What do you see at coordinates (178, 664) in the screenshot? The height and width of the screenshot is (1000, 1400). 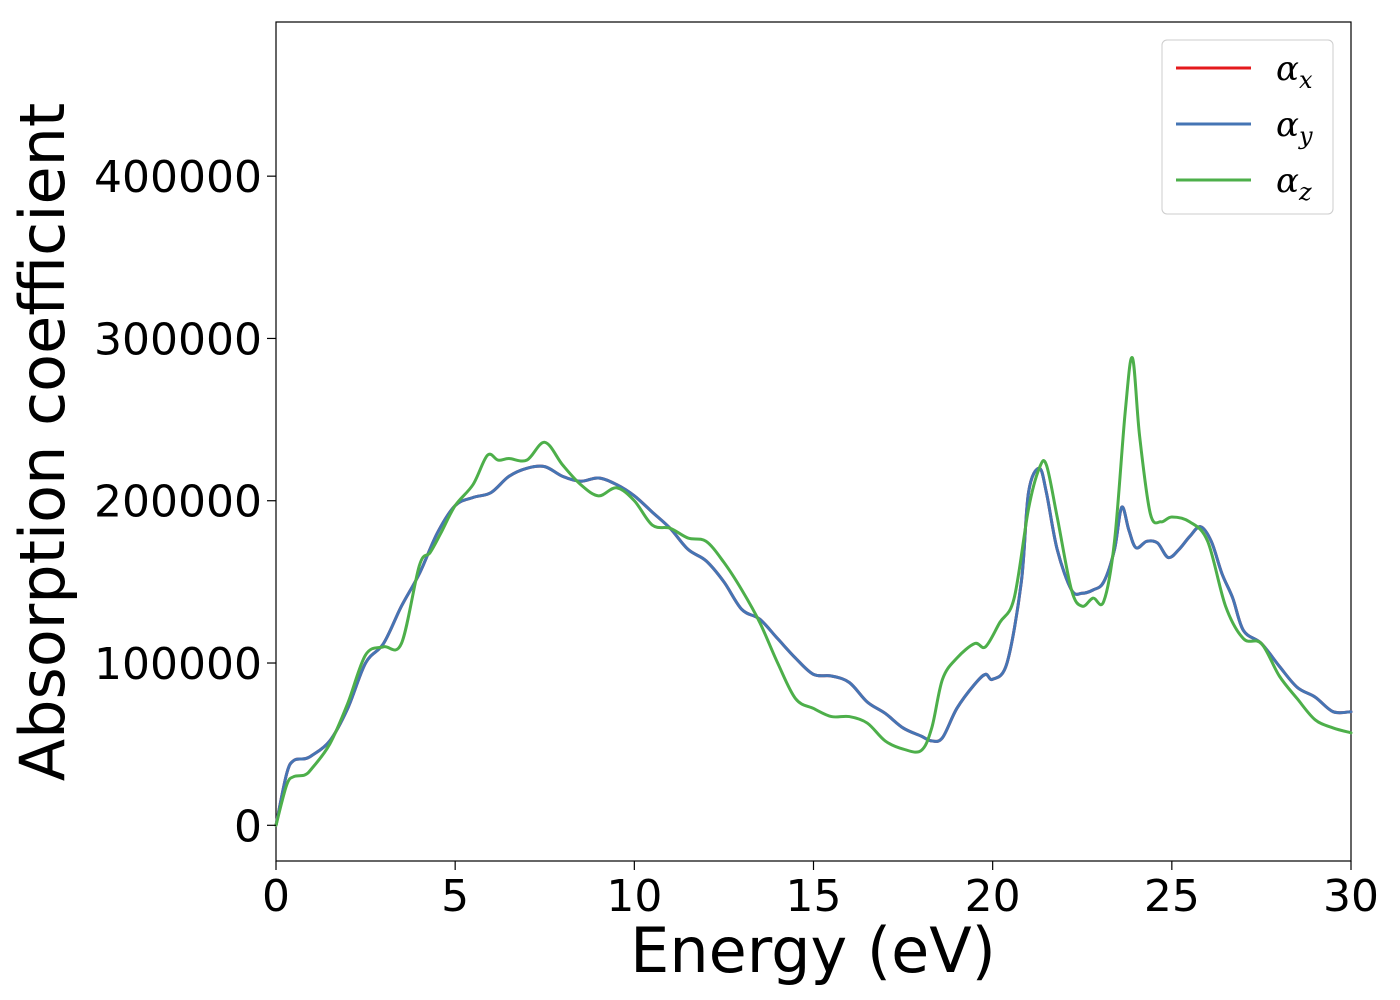 I see `y-tick-label: 100000` at bounding box center [178, 664].